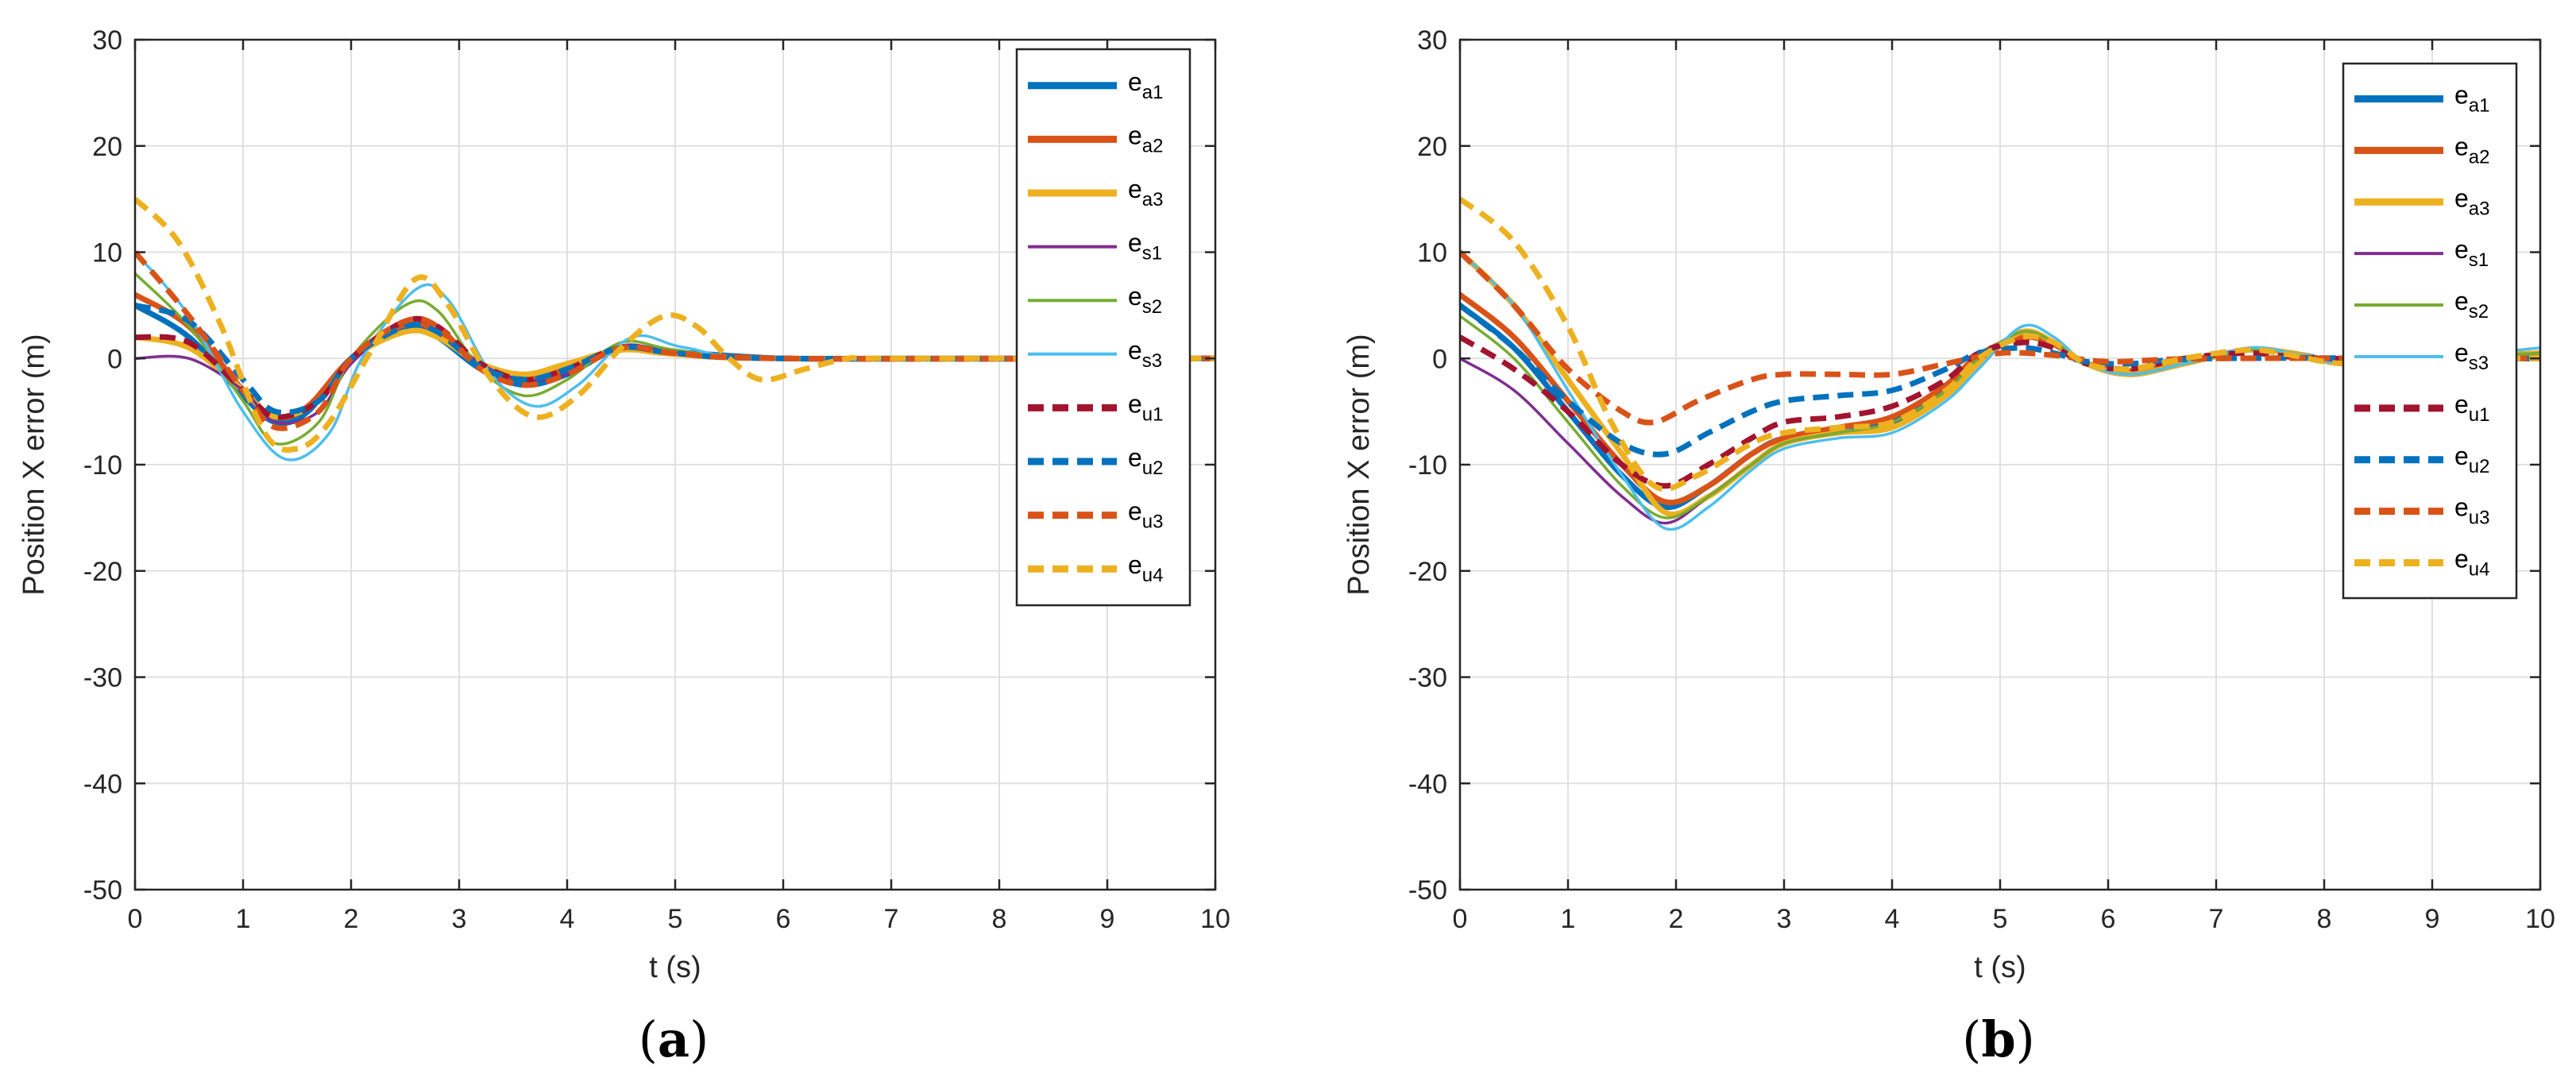  What do you see at coordinates (1096, 85) in the screenshot?
I see `legend-item-ea1: ea1` at bounding box center [1096, 85].